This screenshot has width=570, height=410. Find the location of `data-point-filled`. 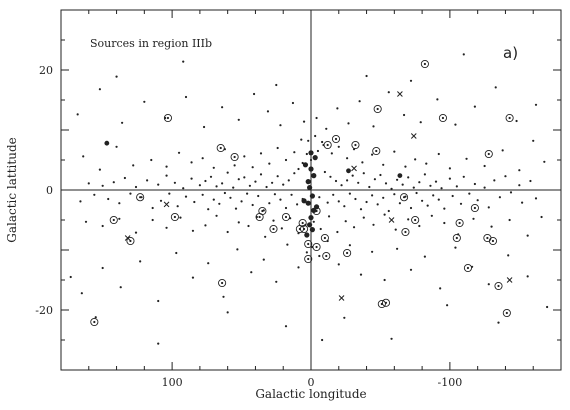

data-point-filled is located at coordinates (348, 171).